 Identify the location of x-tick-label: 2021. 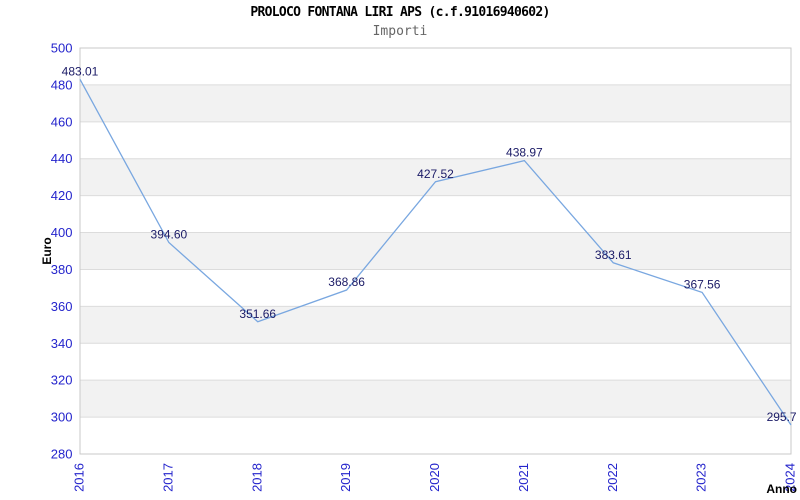
(523, 477).